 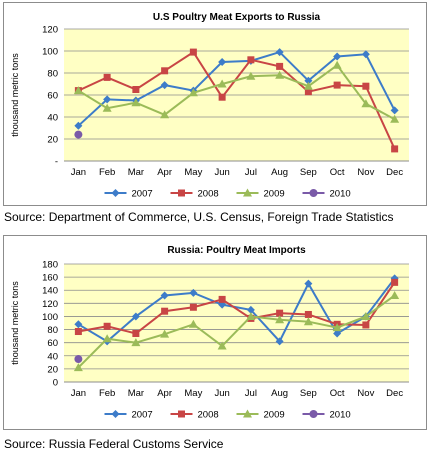 I want to click on x-tick-label: Mar, so click(x=136, y=393).